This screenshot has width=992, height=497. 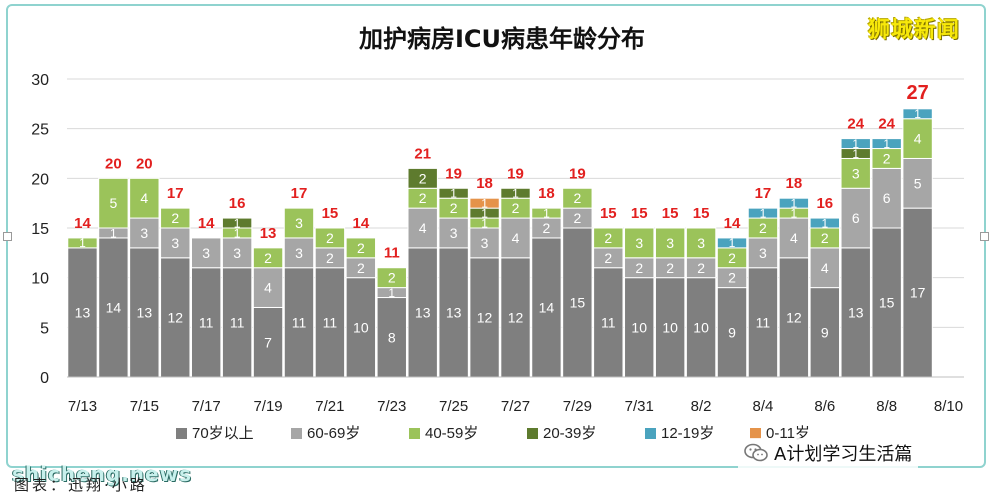 What do you see at coordinates (40, 130) in the screenshot?
I see `y-tick-label: 25` at bounding box center [40, 130].